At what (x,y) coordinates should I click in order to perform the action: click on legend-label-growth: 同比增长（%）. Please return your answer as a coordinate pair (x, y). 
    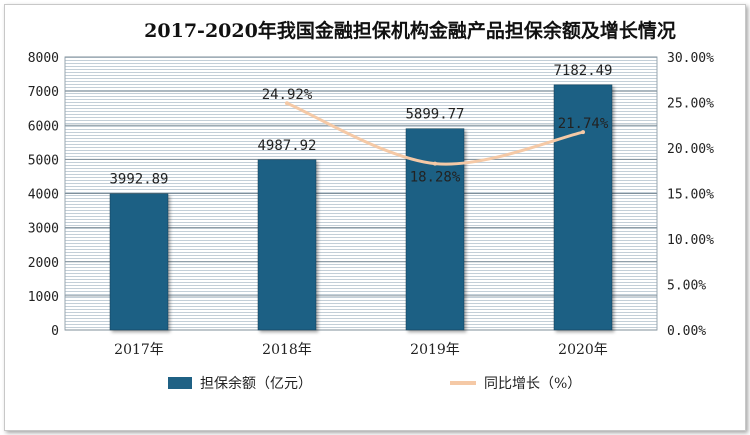
    Looking at the image, I should click on (532, 384).